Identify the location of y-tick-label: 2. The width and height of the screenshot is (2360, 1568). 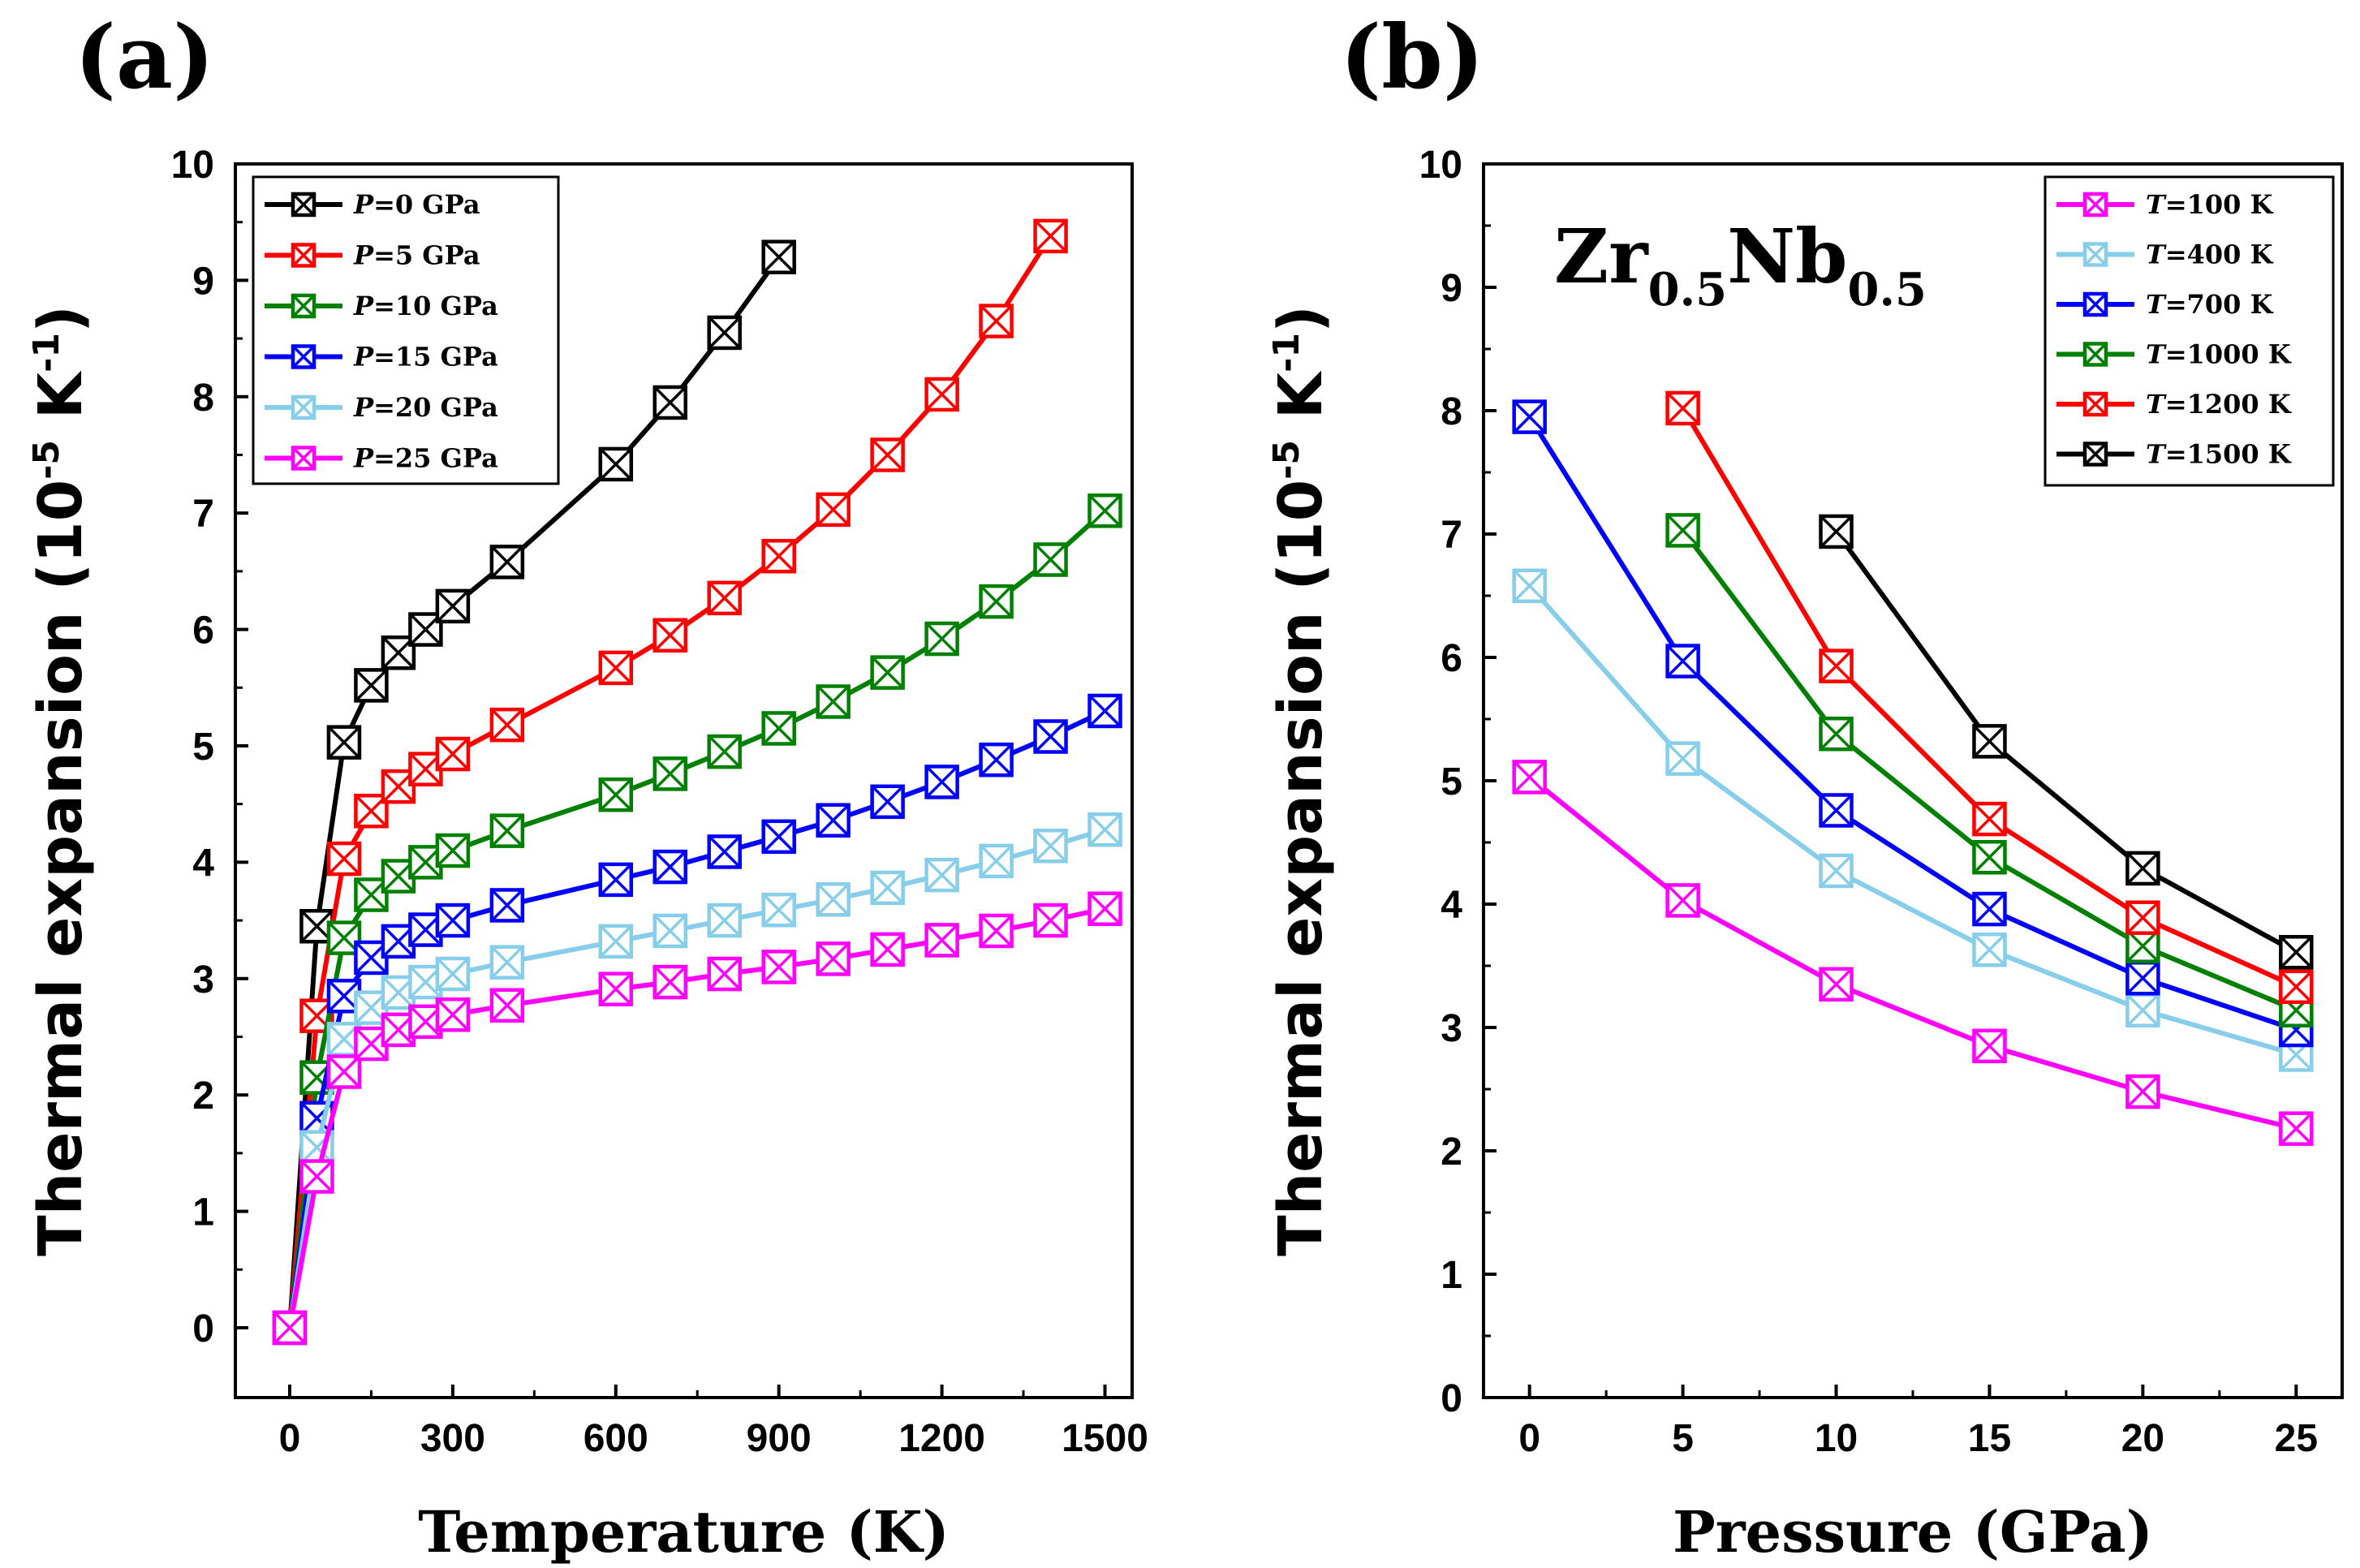
(203, 1096).